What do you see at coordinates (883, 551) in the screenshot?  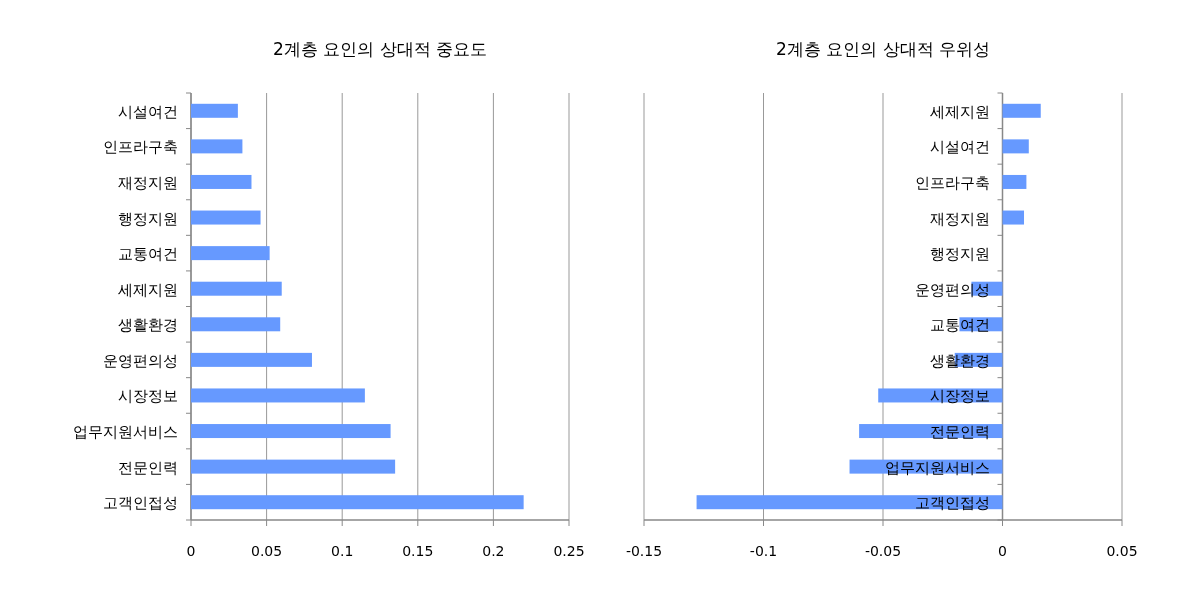 I see `x-tick-label: -0.05` at bounding box center [883, 551].